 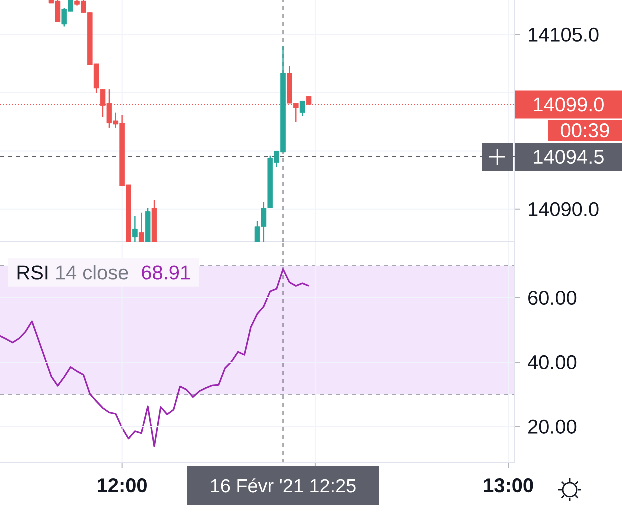 What do you see at coordinates (33, 273) in the screenshot?
I see `text: RSI` at bounding box center [33, 273].